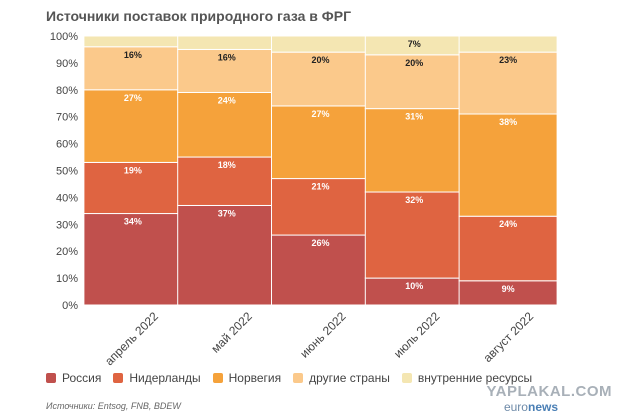 This screenshot has width=640, height=419. What do you see at coordinates (133, 170) in the screenshot?
I see `data-label: 19%` at bounding box center [133, 170].